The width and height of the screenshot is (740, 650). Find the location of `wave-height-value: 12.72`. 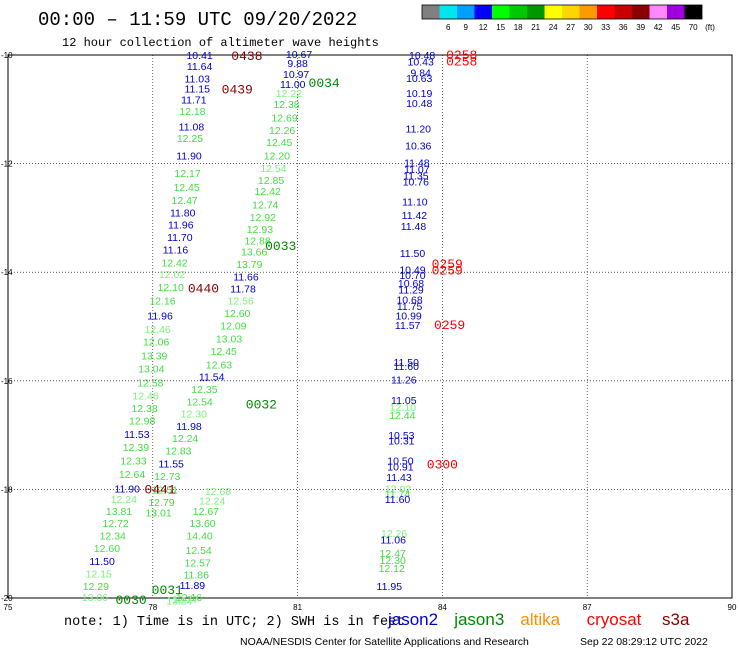

wave-height-value: 12.72 is located at coordinates (115, 524).